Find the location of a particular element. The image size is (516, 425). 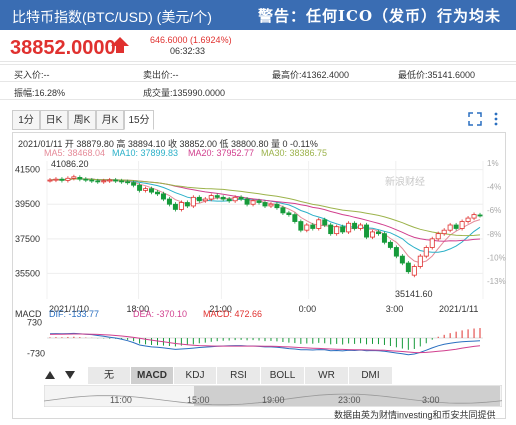

tab-15min: 15分 is located at coordinates (139, 120).